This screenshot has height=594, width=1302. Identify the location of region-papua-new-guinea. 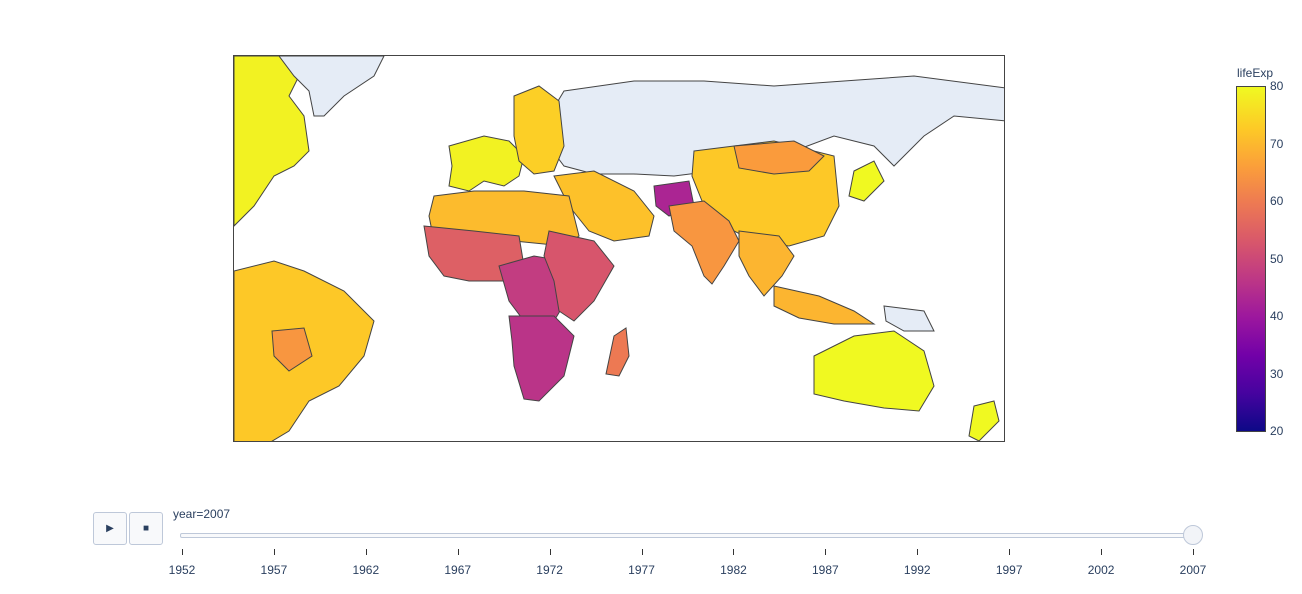
(909, 318).